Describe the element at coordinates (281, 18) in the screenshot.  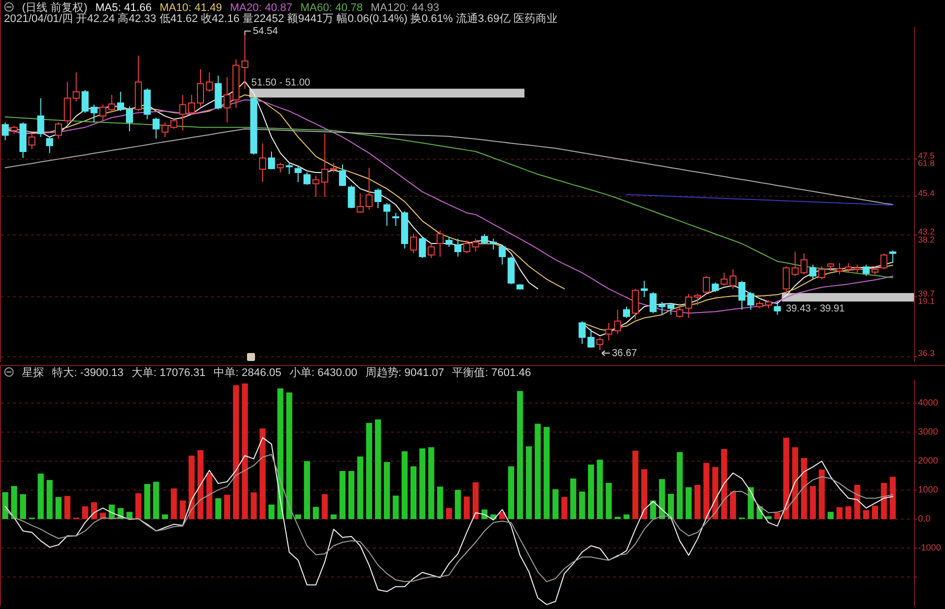
I see `chart-subtitle: 2021/04/01/四 开42.24 高42.33 低41.62 收42.16 量22452 额9441万 幅0.06(0.14%) 换0.61% 流通3.69亿 医药商业` at that location.